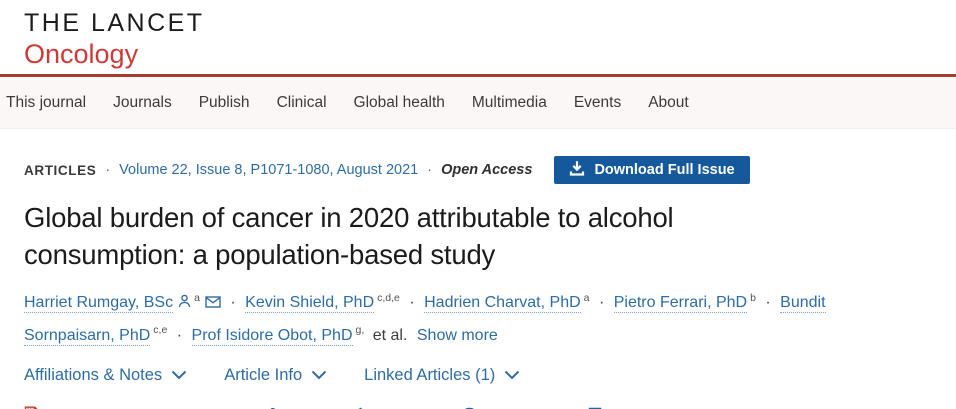  Describe the element at coordinates (753, 298) in the screenshot. I see `author-affiliation-sup: b` at that location.